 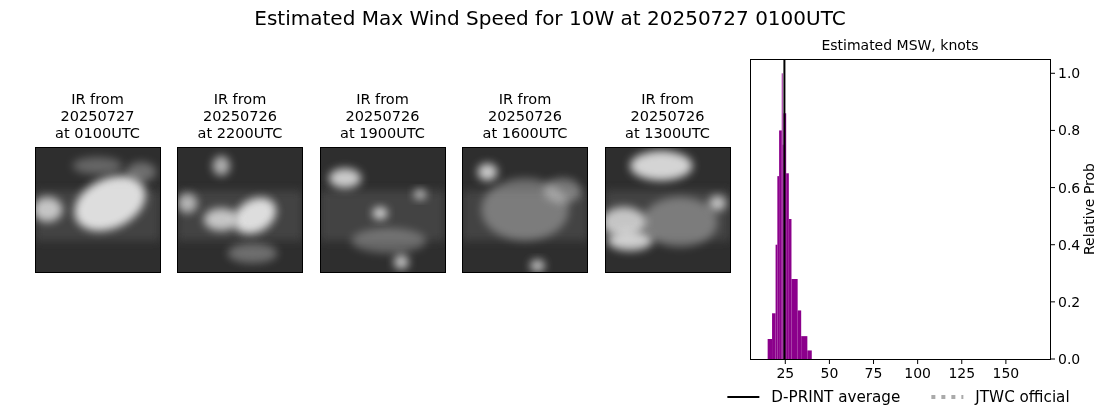 I want to click on y-tick-label: 0.2, so click(x=1069, y=301).